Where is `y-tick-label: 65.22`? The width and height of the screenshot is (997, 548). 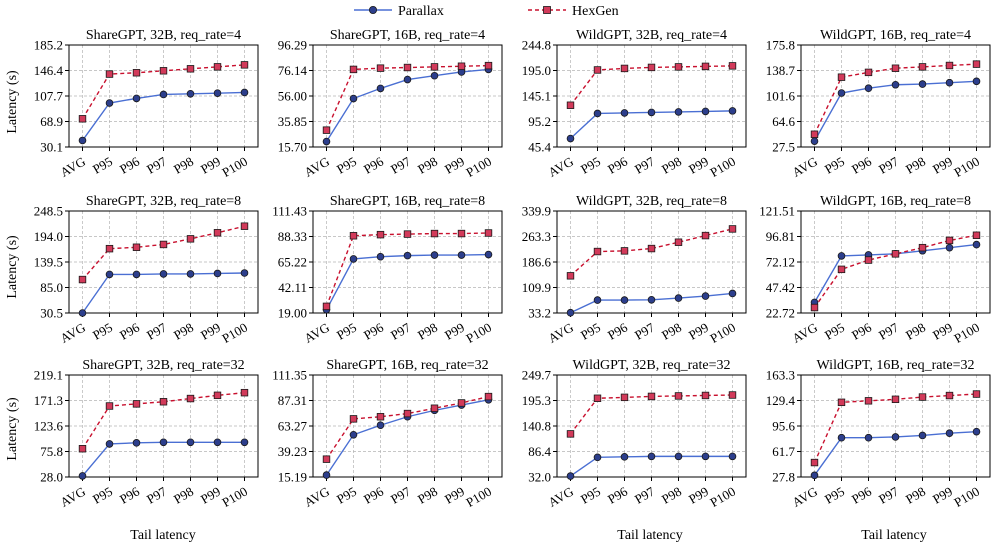 y-tick-label: 65.22 is located at coordinates (292, 262).